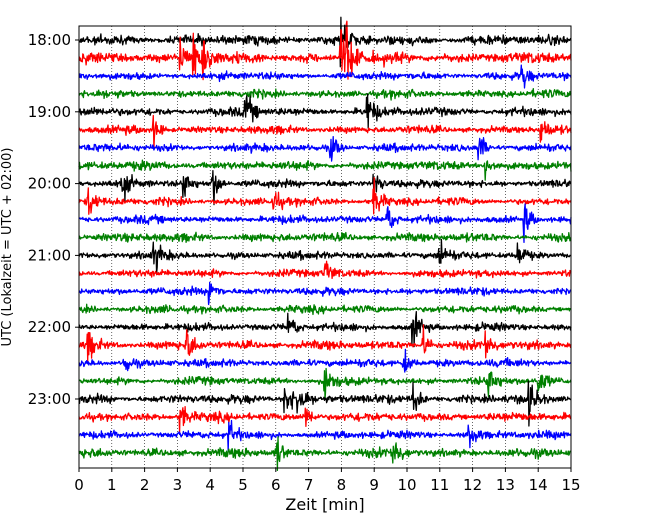  What do you see at coordinates (243, 485) in the screenshot?
I see `x-tick-label: 5` at bounding box center [243, 485].